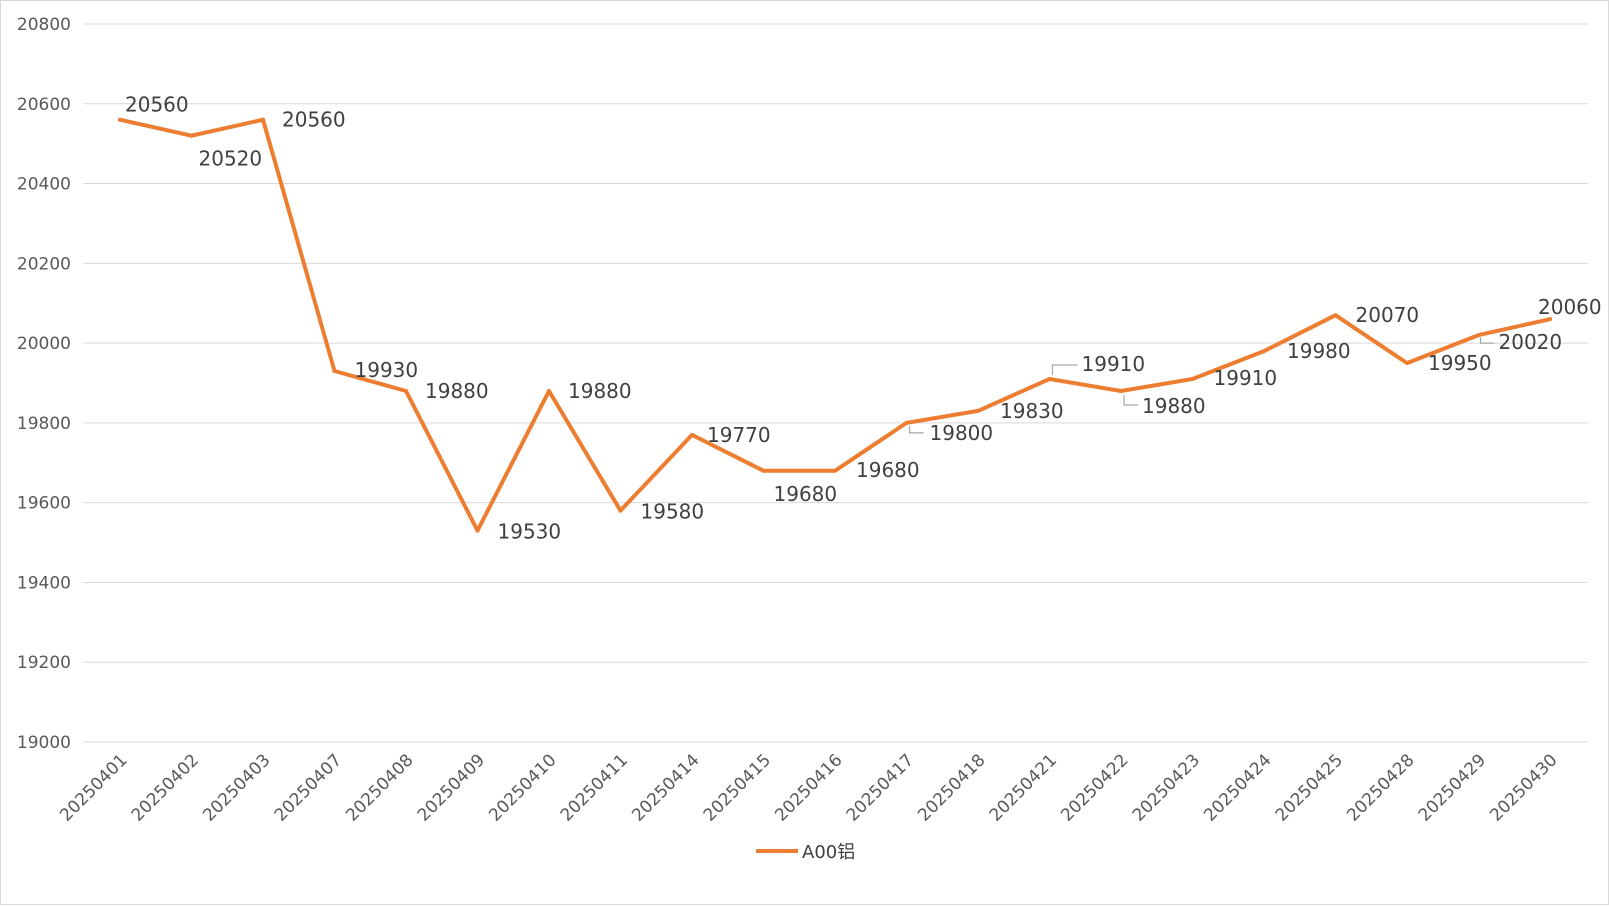 The image size is (1609, 906). Describe the element at coordinates (1452, 787) in the screenshot. I see `x-tick-label-19: 20250429` at that location.